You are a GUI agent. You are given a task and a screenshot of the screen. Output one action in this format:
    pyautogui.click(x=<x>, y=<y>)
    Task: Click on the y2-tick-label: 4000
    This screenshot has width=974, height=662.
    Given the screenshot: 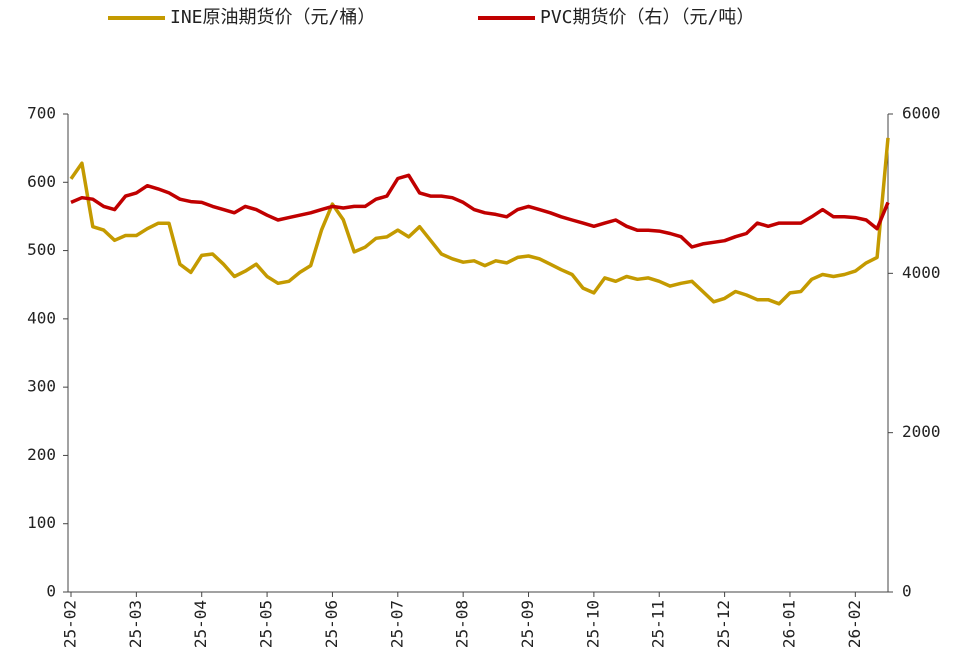 What is the action you would take?
    pyautogui.click(x=921, y=272)
    